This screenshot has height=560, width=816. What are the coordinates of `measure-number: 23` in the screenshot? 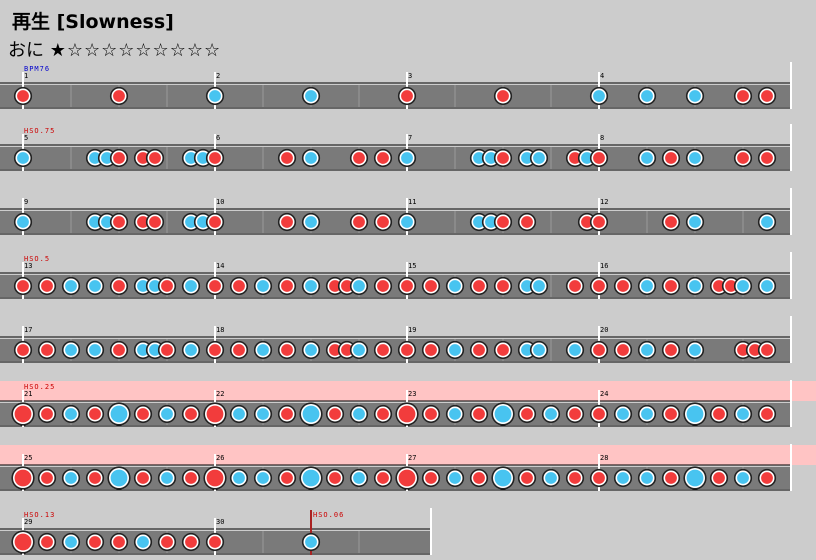 It's located at (412, 394).